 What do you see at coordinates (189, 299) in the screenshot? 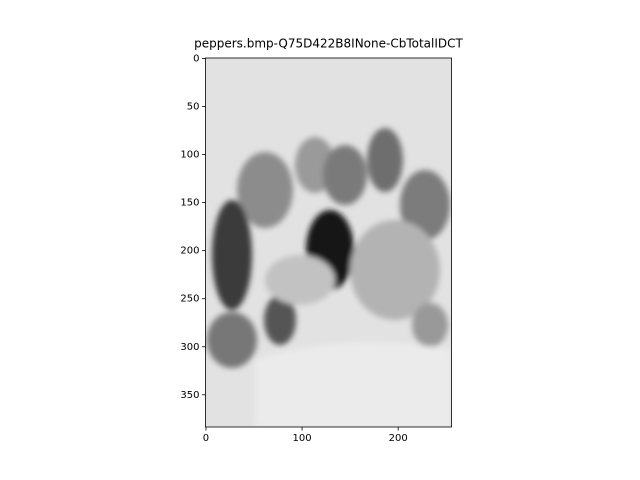
I see `y-tick-label: 250` at bounding box center [189, 299].